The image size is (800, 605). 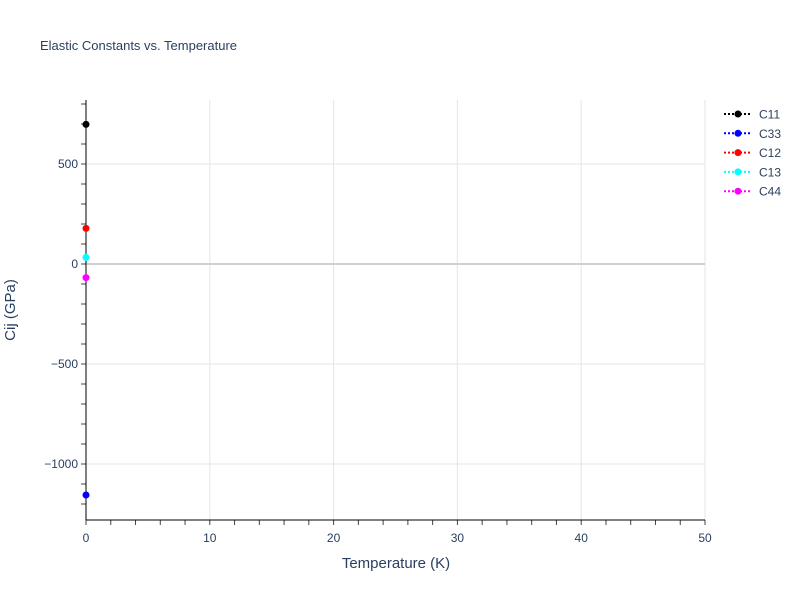 I want to click on legend-label: C44, so click(x=770, y=192).